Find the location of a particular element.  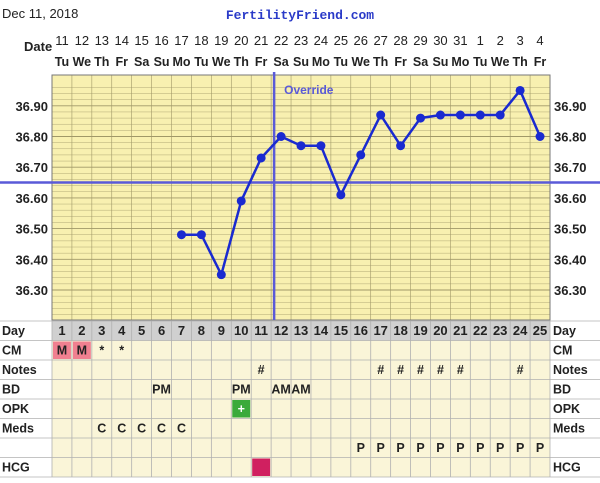

cell-value-cm: M is located at coordinates (62, 351).